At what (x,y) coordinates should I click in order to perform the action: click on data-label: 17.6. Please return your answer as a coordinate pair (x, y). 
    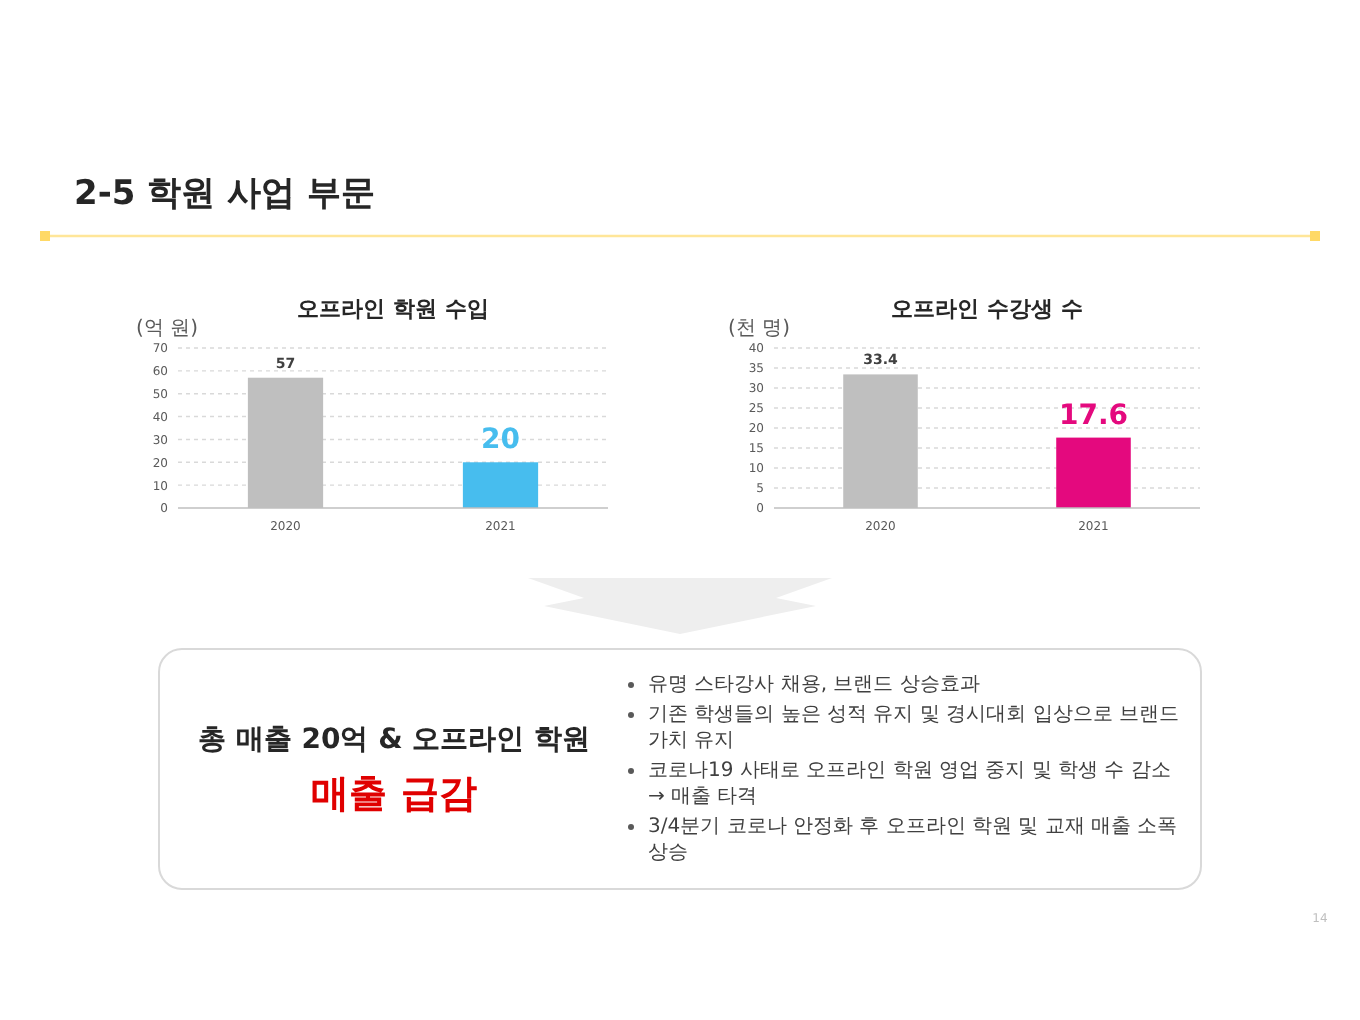
    Looking at the image, I should click on (1093, 415).